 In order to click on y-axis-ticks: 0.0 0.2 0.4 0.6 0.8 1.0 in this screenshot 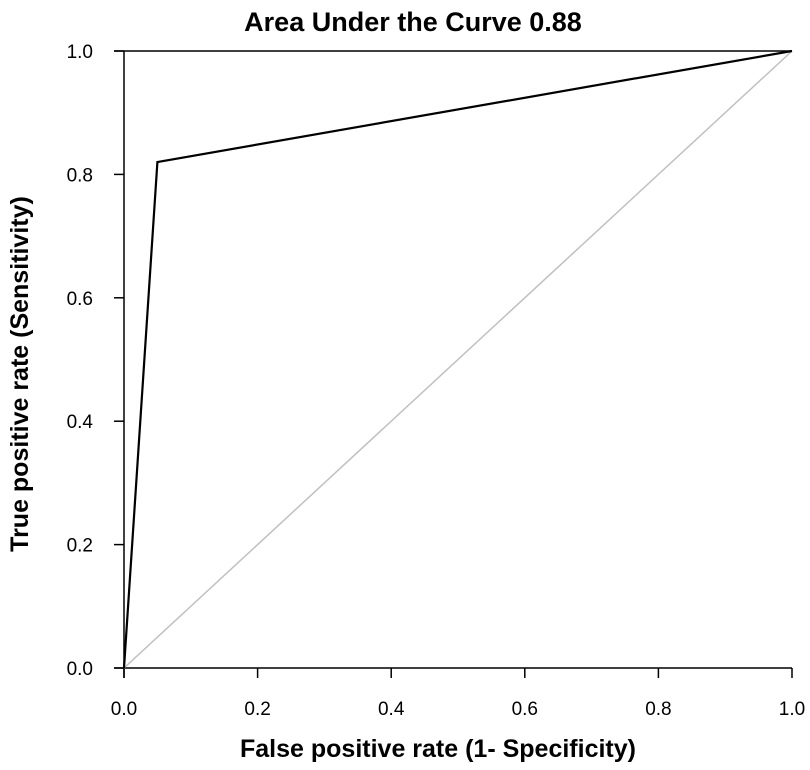, I will do `click(95, 361)`.